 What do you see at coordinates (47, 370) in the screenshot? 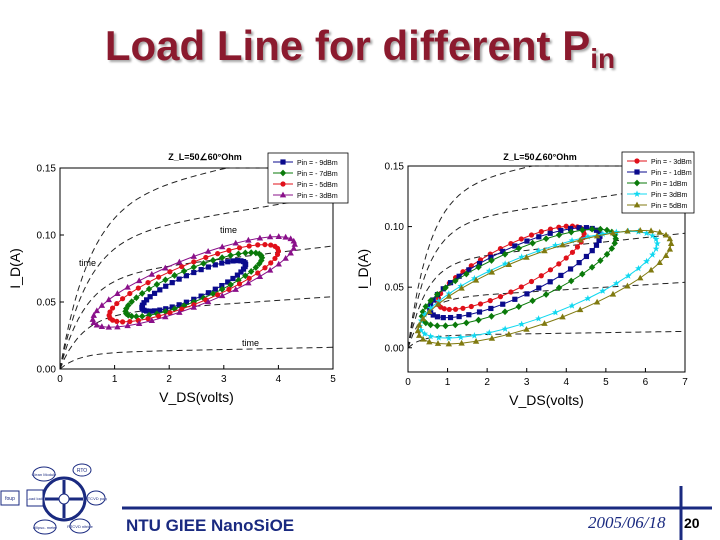
I see `y-tick-label: 0.00` at bounding box center [47, 370].